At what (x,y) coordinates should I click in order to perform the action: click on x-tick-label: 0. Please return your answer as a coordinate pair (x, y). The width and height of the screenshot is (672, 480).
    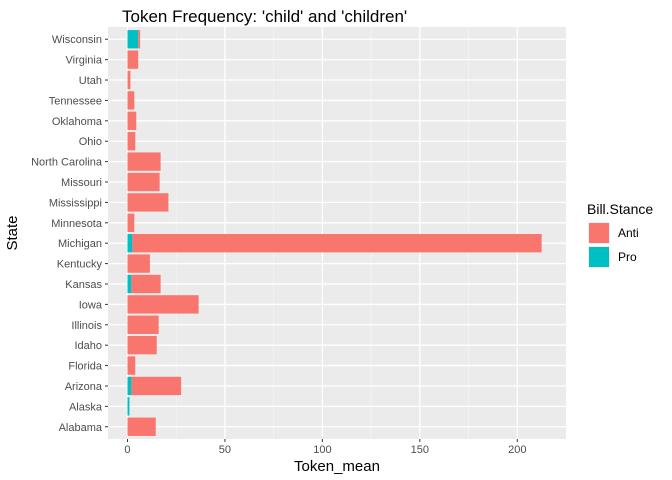
    Looking at the image, I should click on (127, 450).